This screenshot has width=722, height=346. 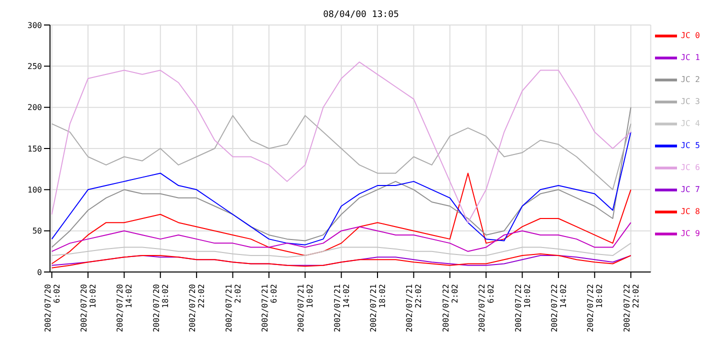 I want to click on y-tick-label: 150, so click(x=35, y=149).